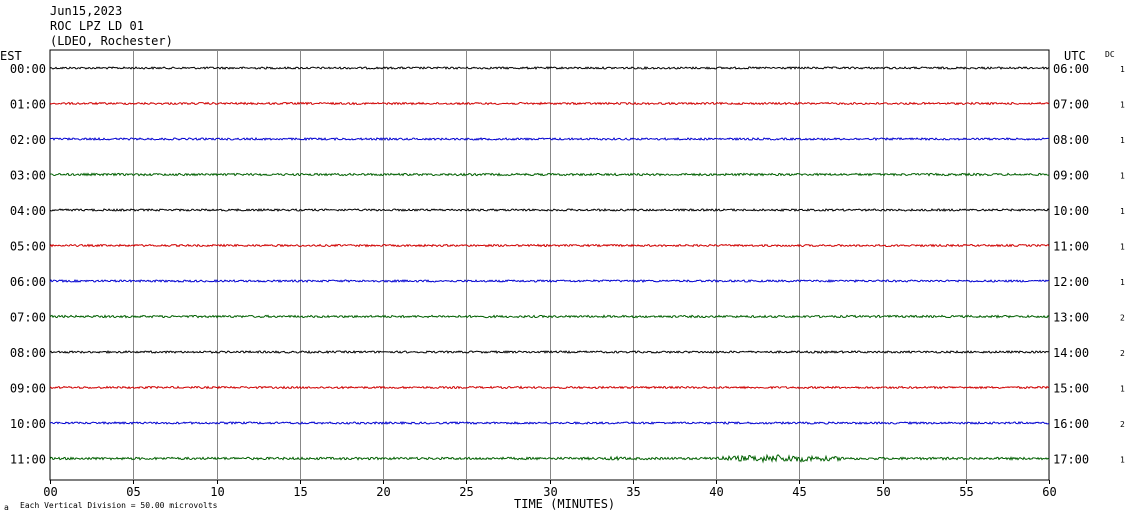 The height and width of the screenshot is (519, 1130). What do you see at coordinates (1122, 424) in the screenshot?
I see `dc-value-10: 2` at bounding box center [1122, 424].